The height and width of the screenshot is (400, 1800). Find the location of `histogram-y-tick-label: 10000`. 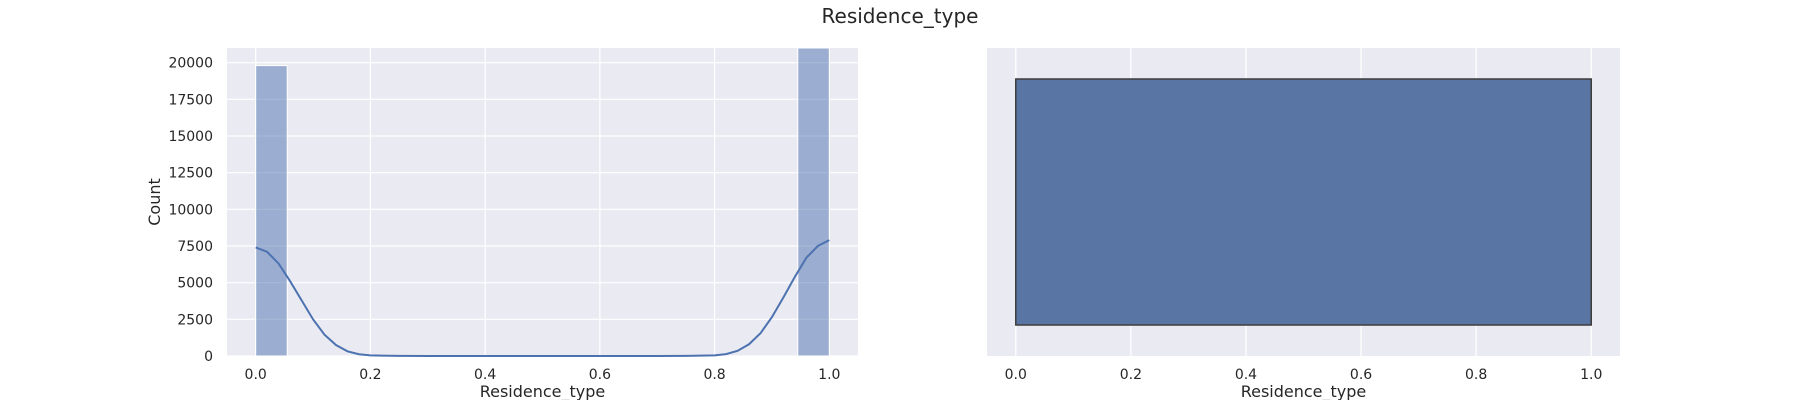

histogram-y-tick-label: 10000 is located at coordinates (190, 210).